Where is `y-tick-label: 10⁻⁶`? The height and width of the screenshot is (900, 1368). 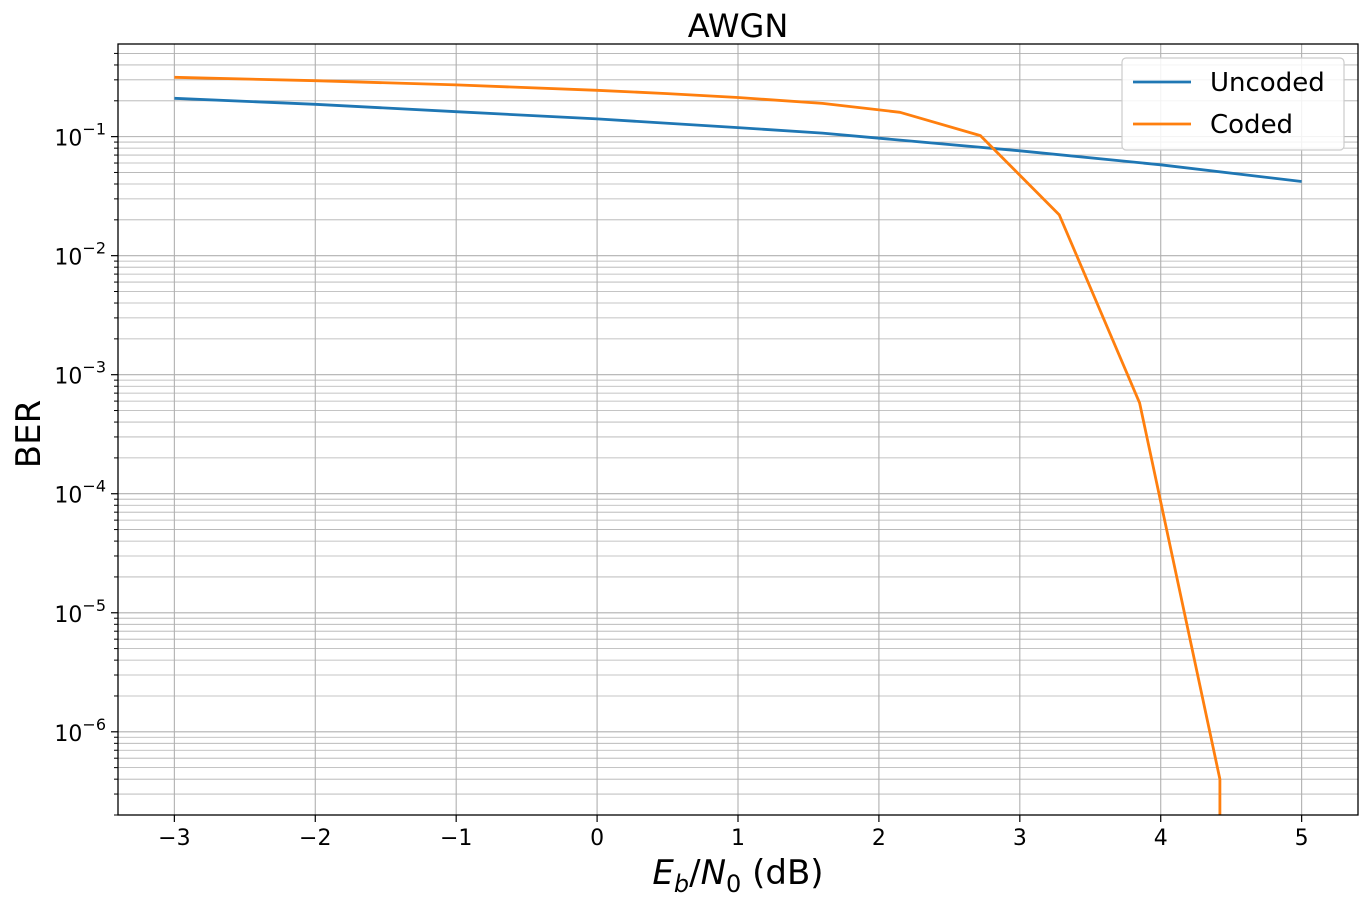
y-tick-label: 10⁻⁶ is located at coordinates (80, 731).